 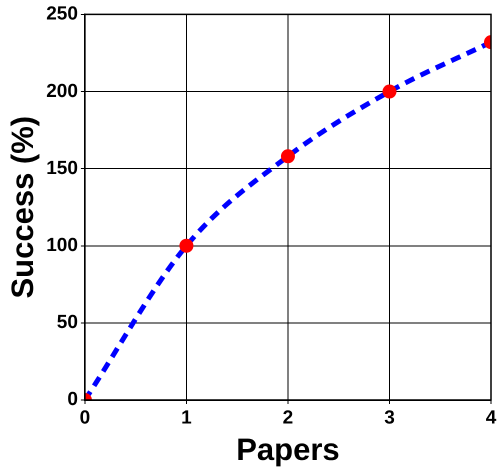 I want to click on y-tick-label: 150, so click(x=62, y=168).